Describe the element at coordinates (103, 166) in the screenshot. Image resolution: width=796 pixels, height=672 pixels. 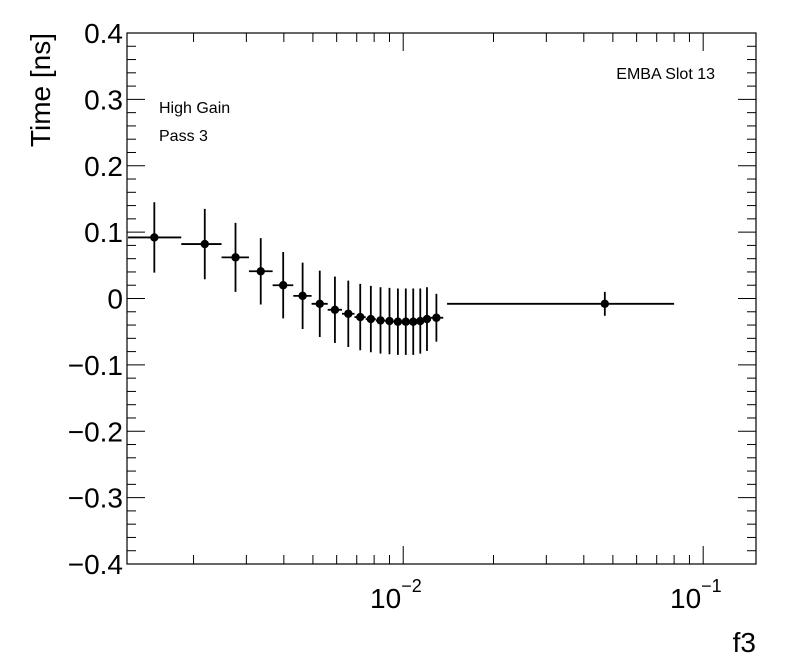
I see `y-tick-label: 0.2` at that location.